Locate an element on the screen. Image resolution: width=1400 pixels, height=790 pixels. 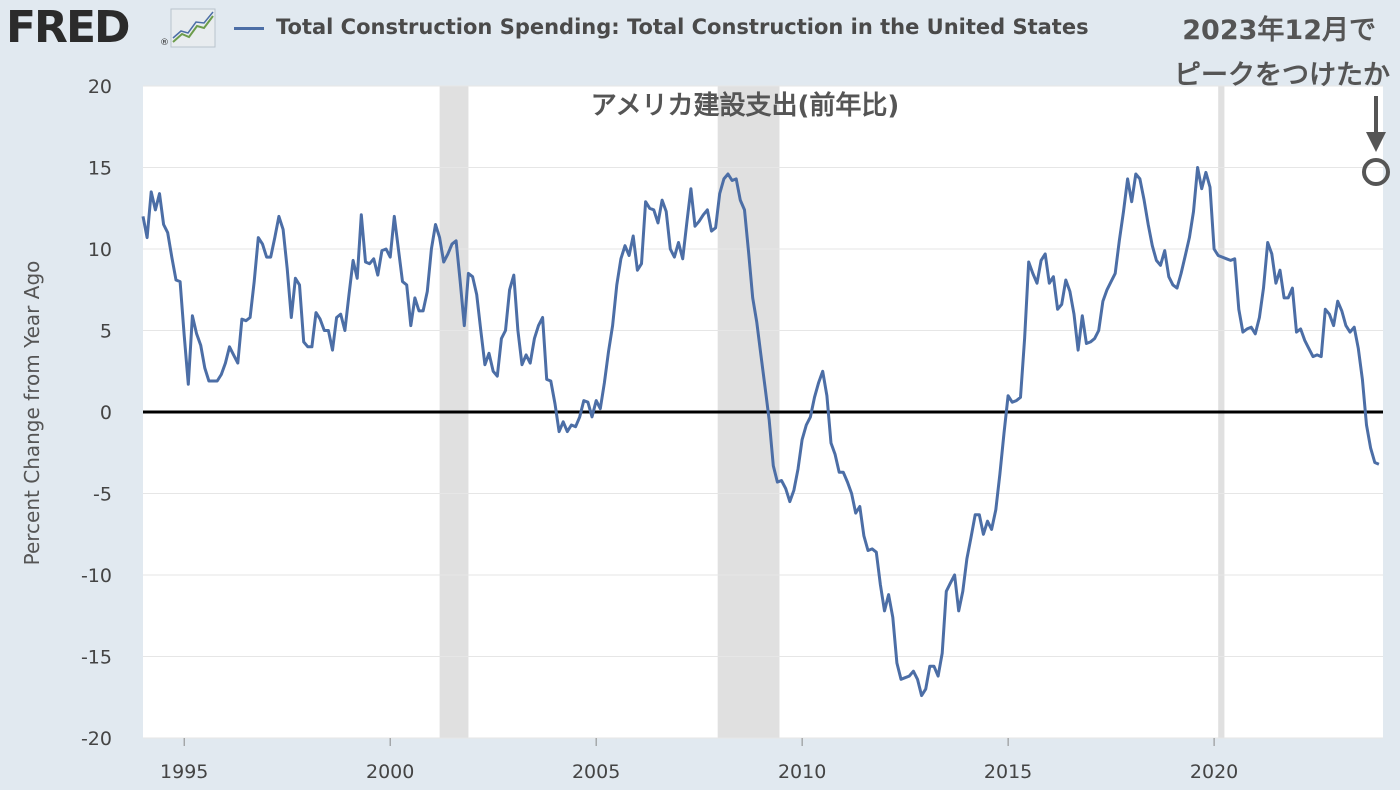
x-tick-label: 1995 is located at coordinates (184, 772).